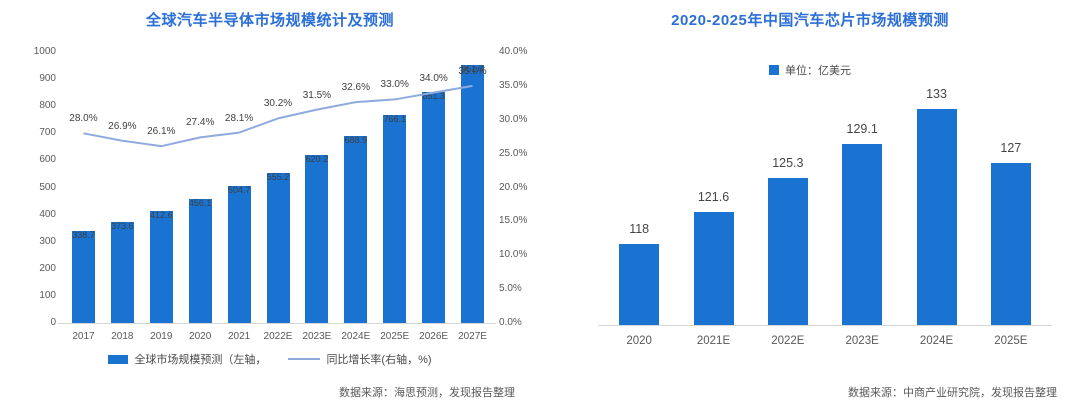  I want to click on bar-value-label: 412.6, so click(161, 215).